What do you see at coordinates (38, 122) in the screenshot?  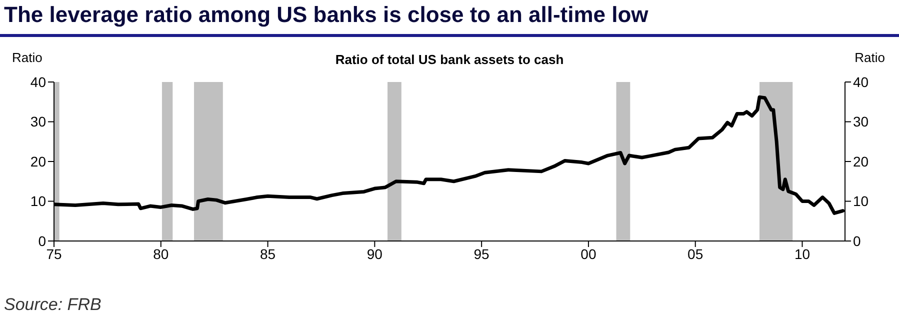 I see `y-tick-label: 30` at bounding box center [38, 122].